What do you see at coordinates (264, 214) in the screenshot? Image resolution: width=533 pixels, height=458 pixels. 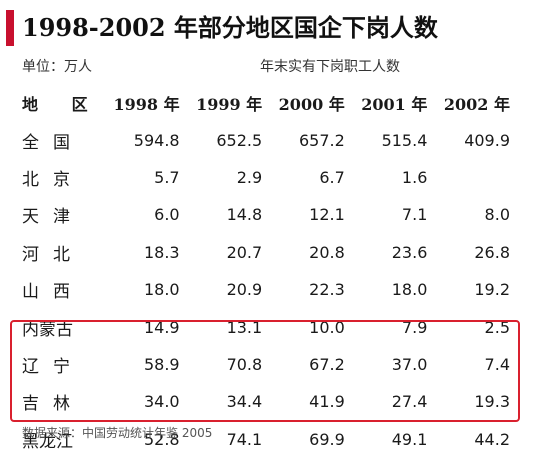 I see `table-row: 天津 6.0 14.8 12.1 7.1 8.0` at bounding box center [264, 214].